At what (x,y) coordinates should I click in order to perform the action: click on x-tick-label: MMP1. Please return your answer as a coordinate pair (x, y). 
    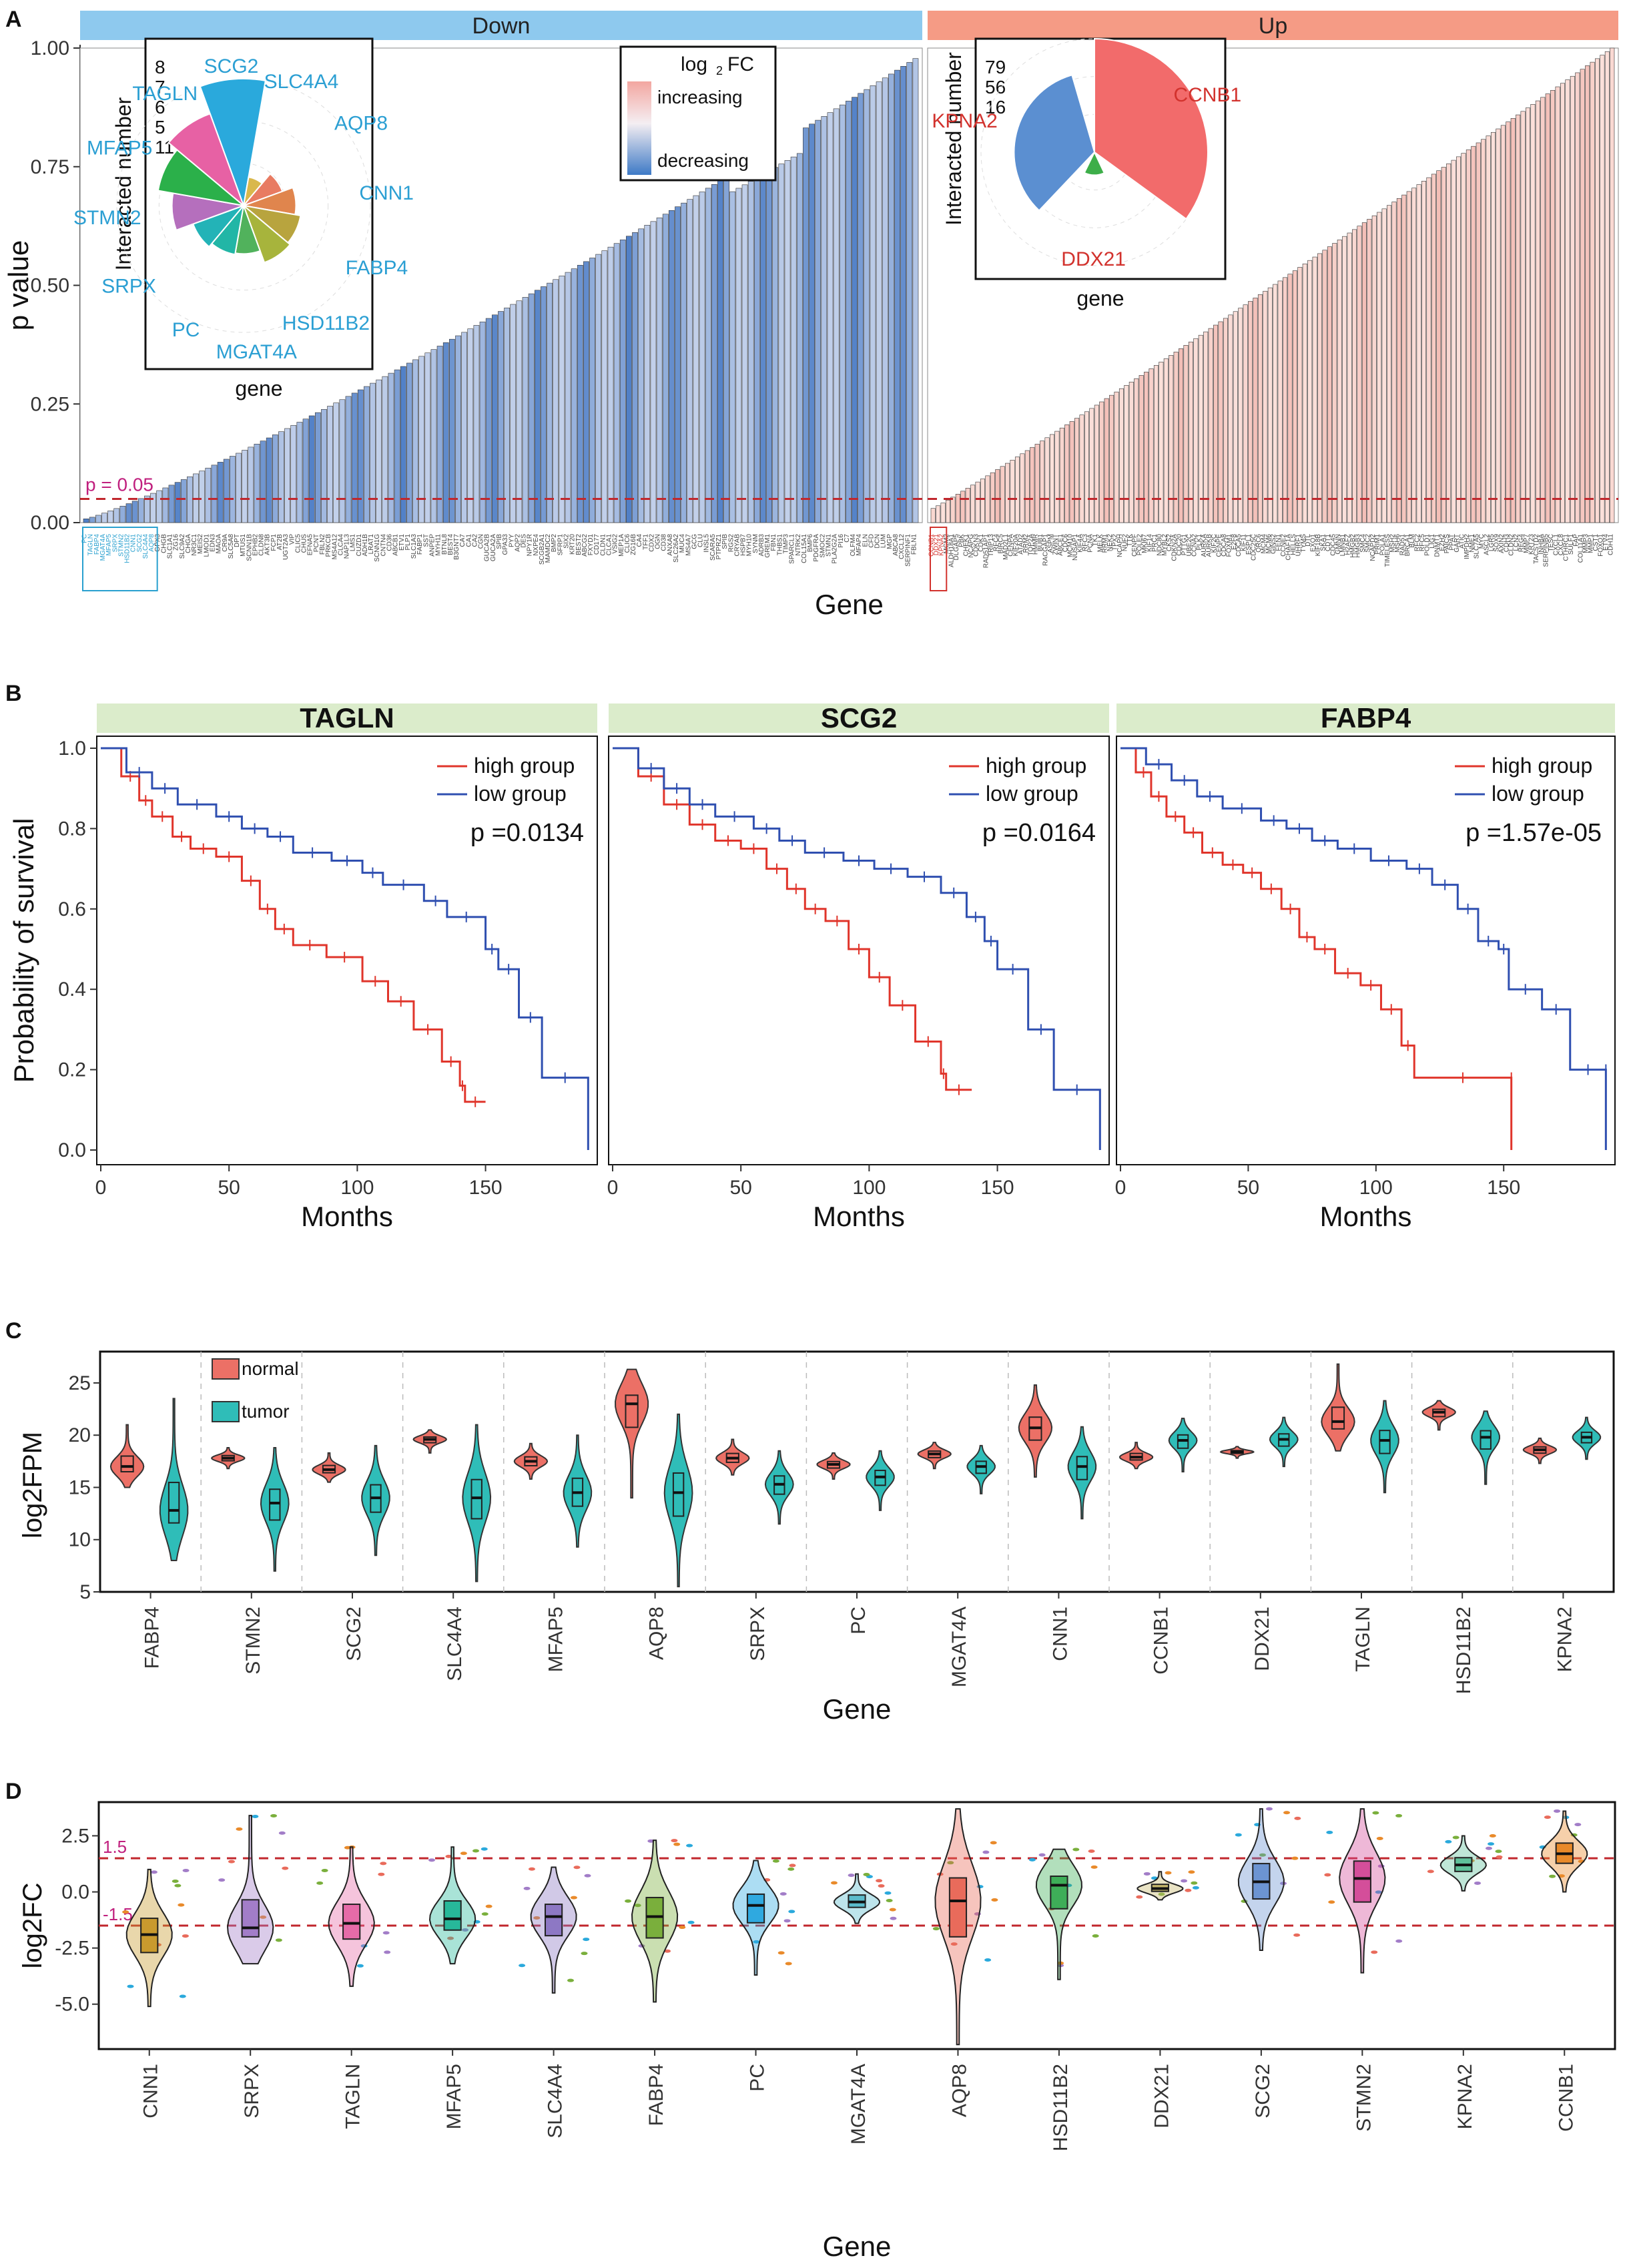
    Looking at the image, I should click on (1591, 543).